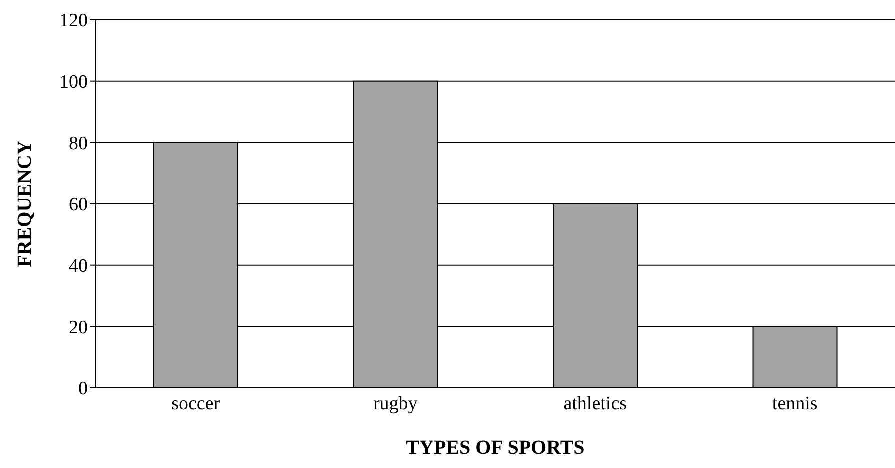 Image resolution: width=895 pixels, height=468 pixels. What do you see at coordinates (596, 403) in the screenshot?
I see `x-tick-label: athletics` at bounding box center [596, 403].